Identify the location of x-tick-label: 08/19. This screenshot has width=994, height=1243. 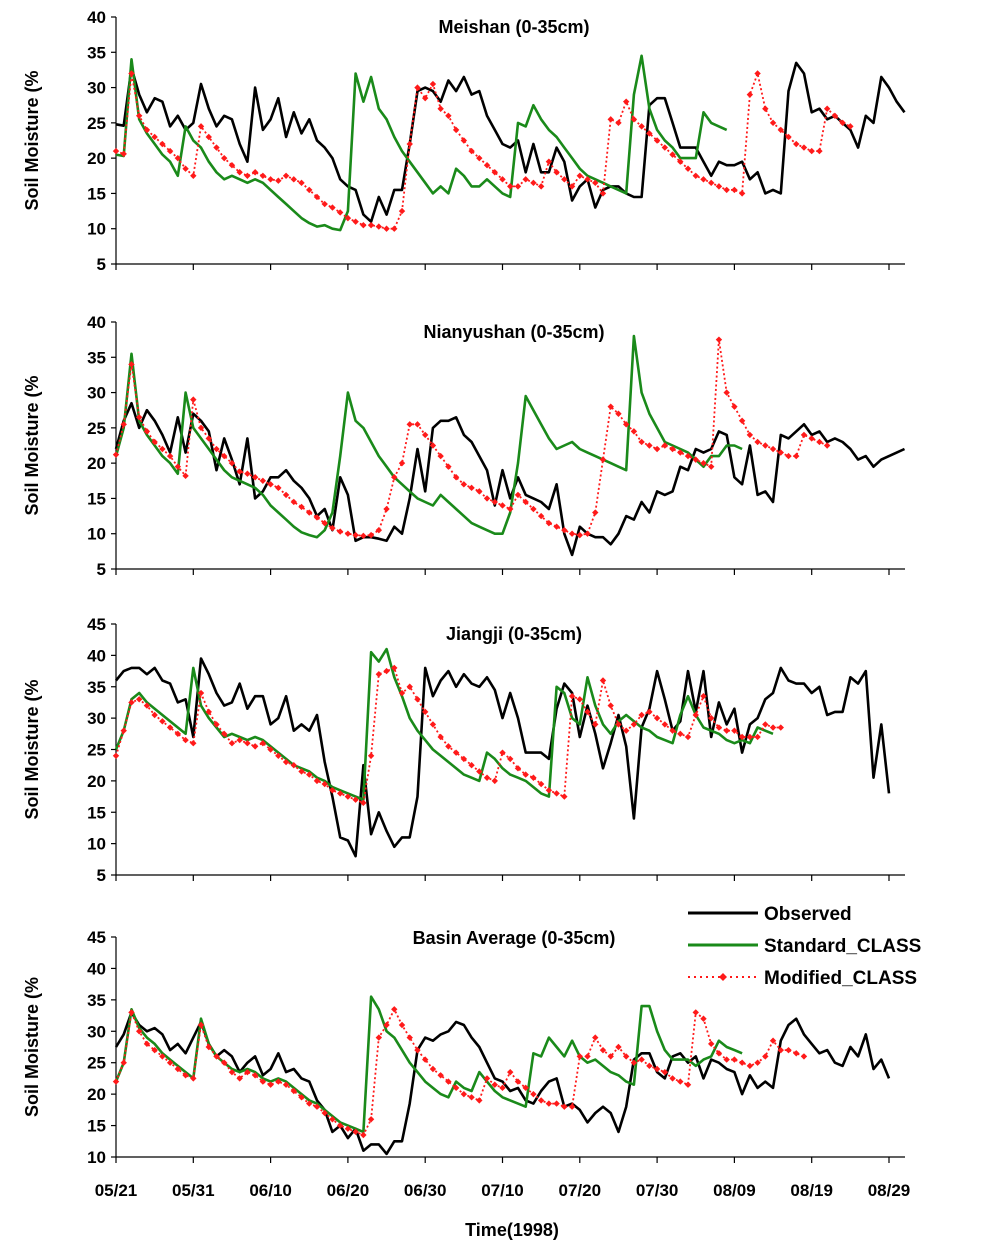
(811, 1190).